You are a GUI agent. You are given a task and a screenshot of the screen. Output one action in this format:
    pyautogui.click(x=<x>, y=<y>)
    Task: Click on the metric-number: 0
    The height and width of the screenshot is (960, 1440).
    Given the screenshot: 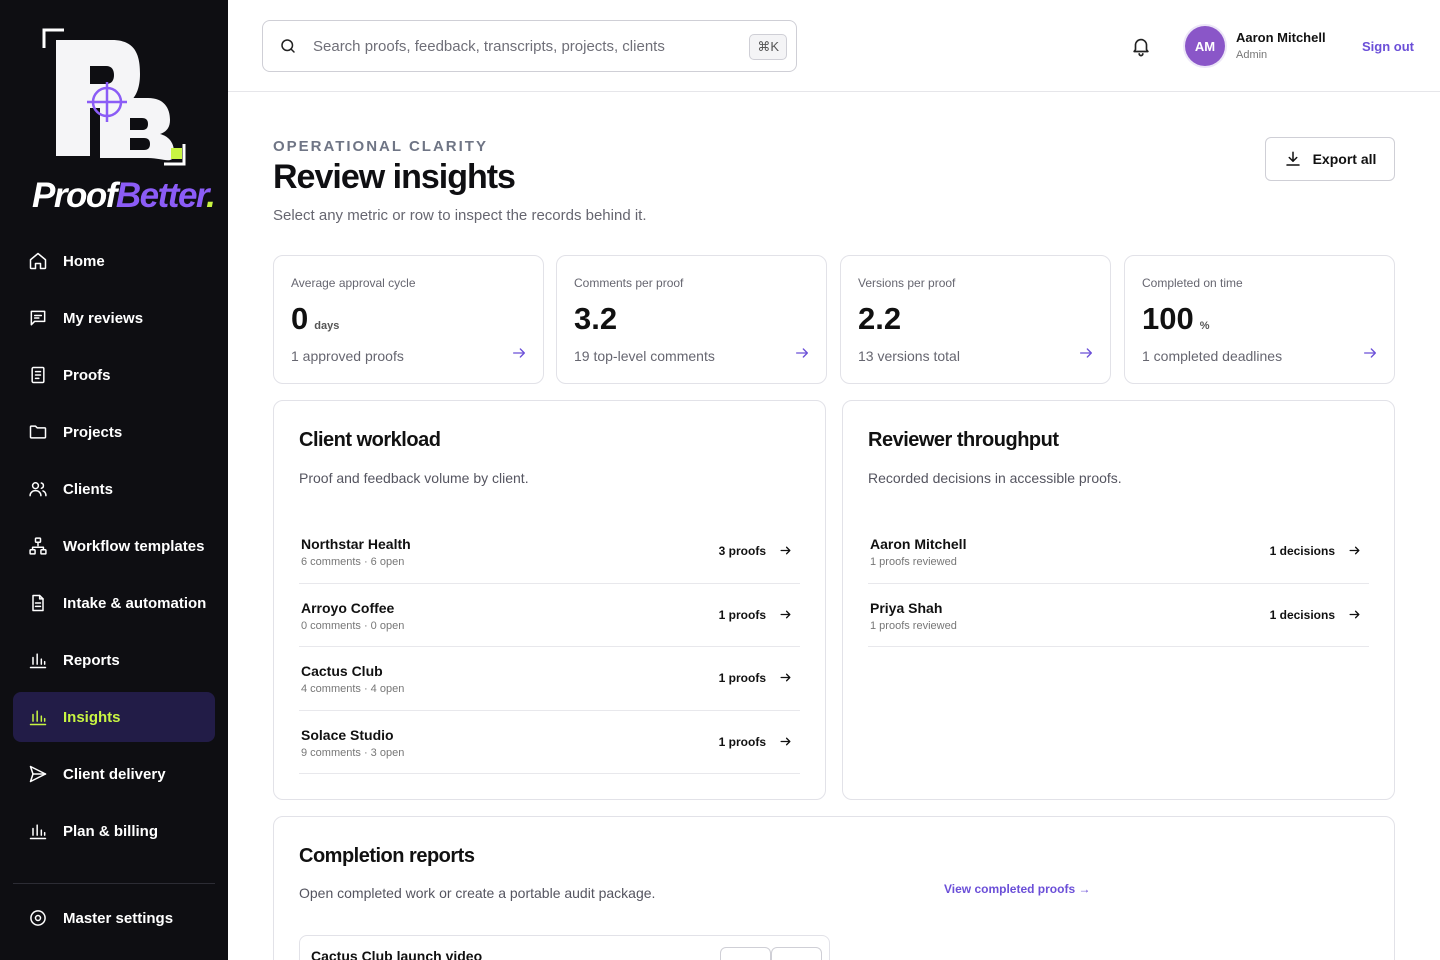 What is the action you would take?
    pyautogui.click(x=300, y=318)
    